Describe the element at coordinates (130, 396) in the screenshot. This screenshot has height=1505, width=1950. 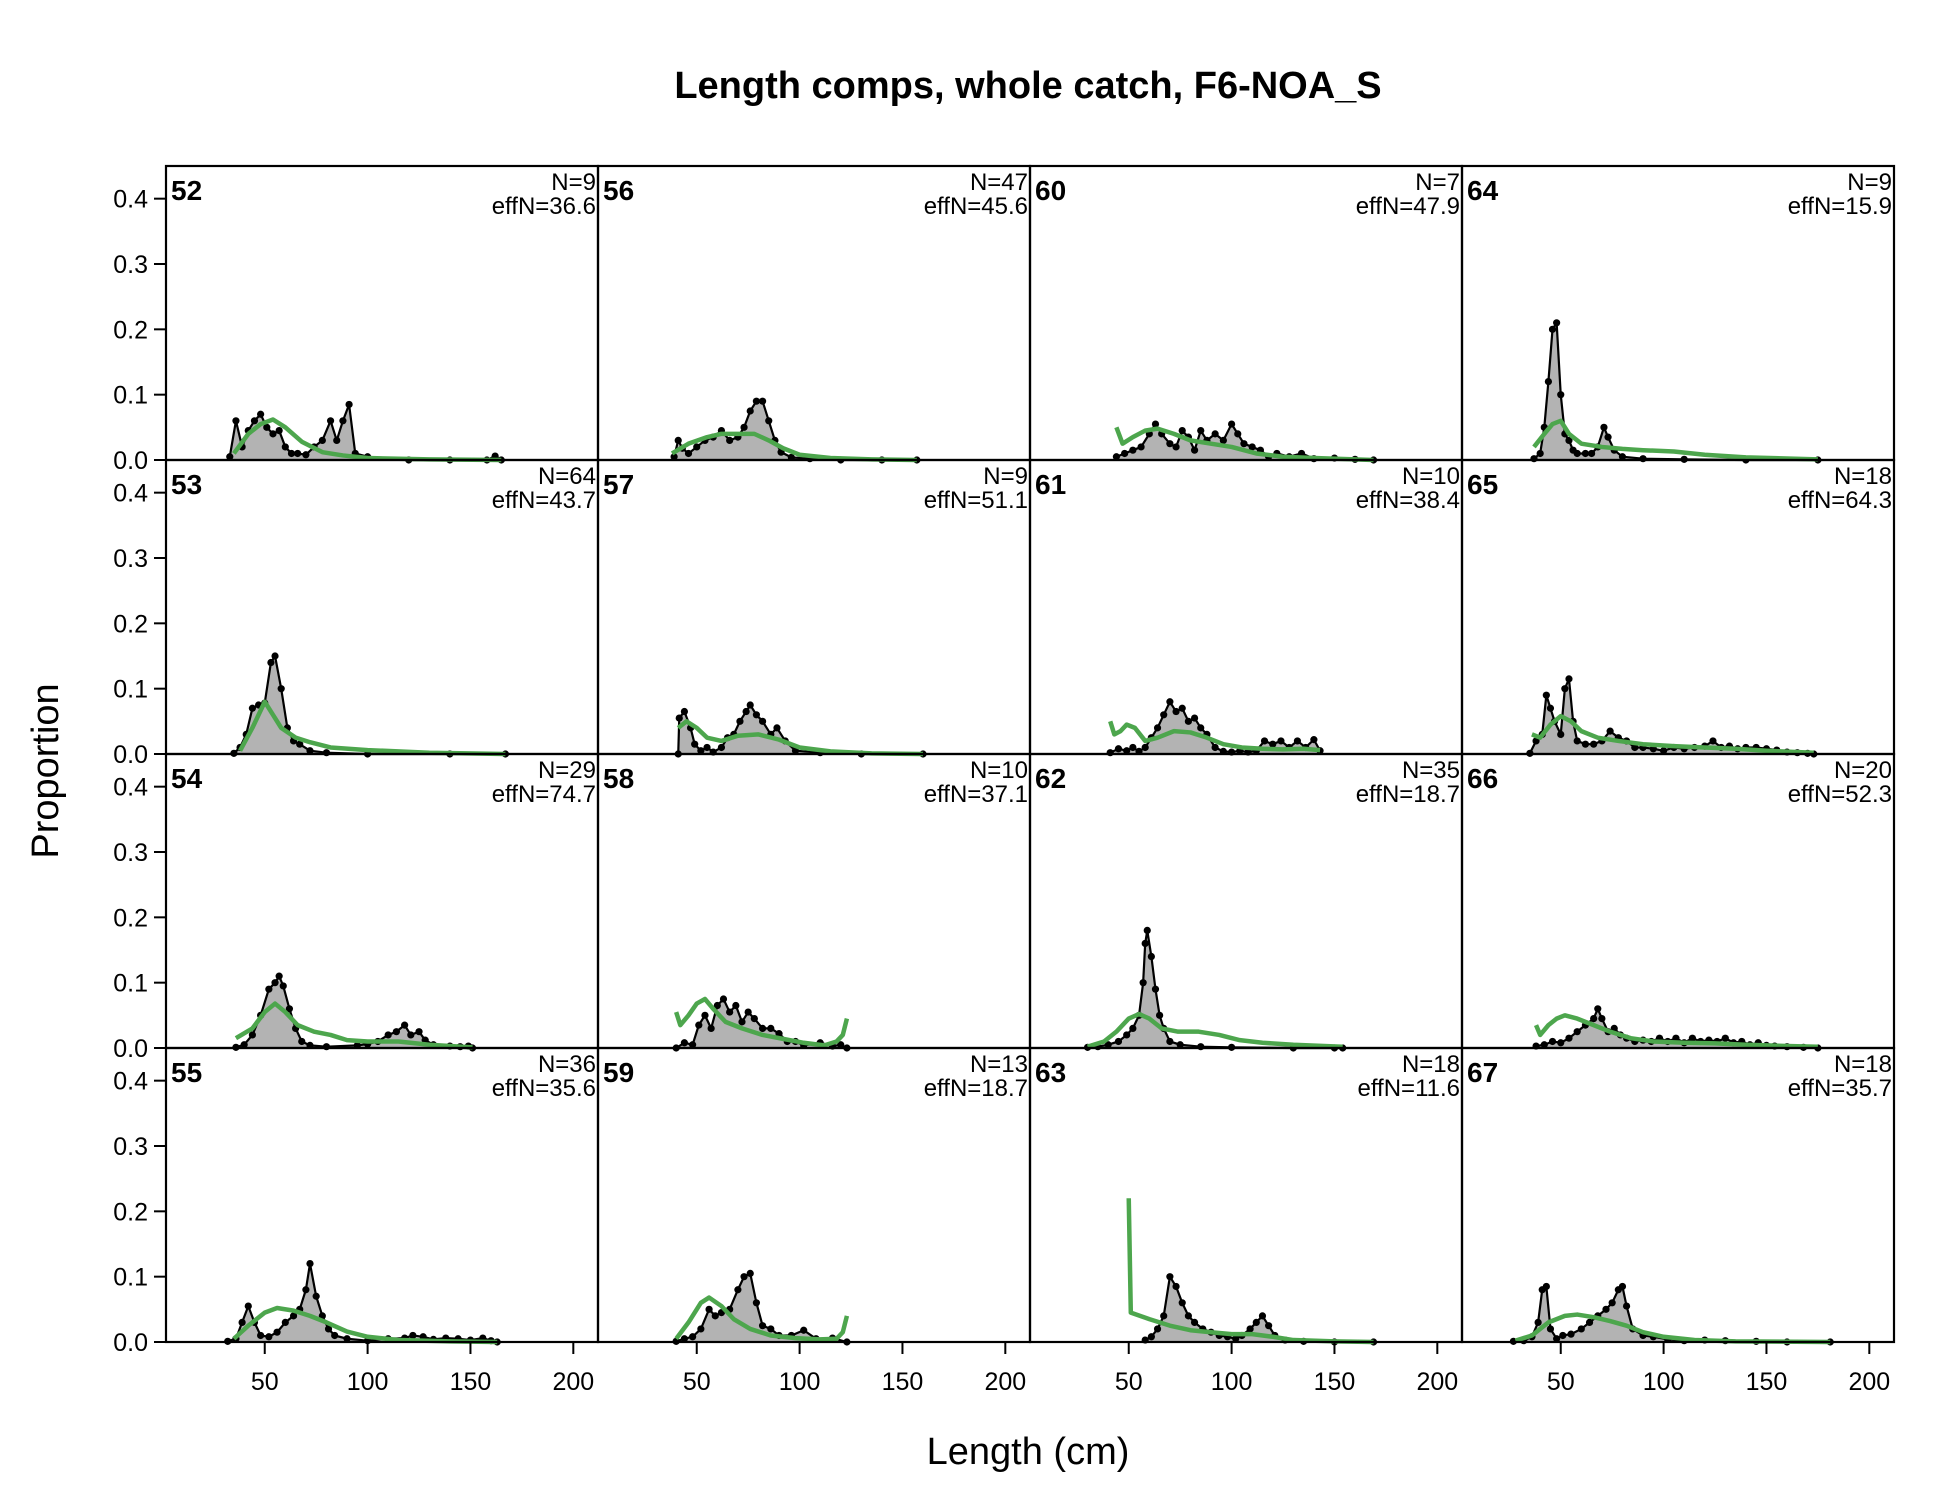
I see `y-tick-label: 0.1` at that location.